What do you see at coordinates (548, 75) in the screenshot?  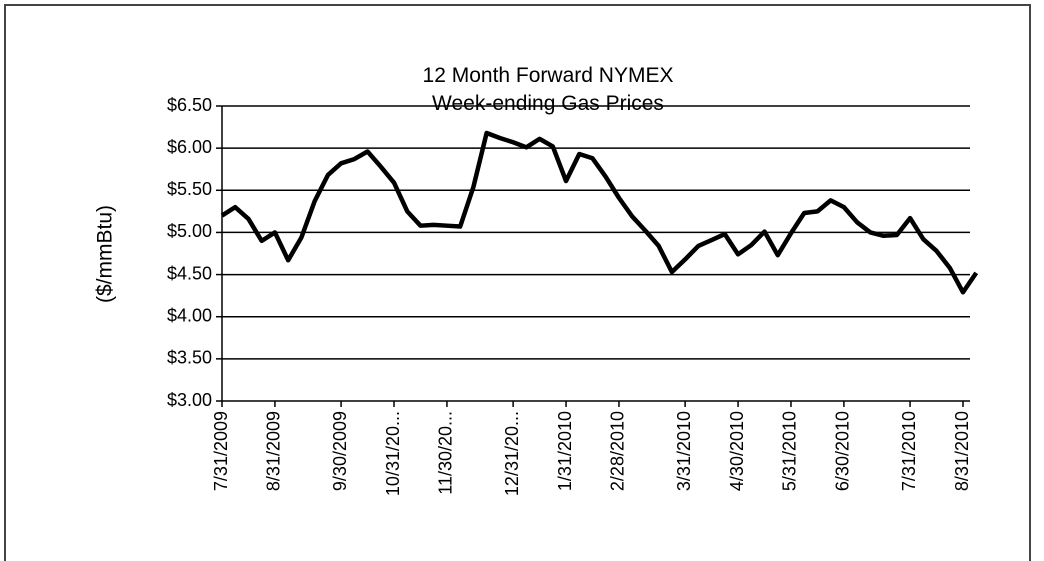 I see `chart-title: 12 Month Forward NYMEX` at bounding box center [548, 75].